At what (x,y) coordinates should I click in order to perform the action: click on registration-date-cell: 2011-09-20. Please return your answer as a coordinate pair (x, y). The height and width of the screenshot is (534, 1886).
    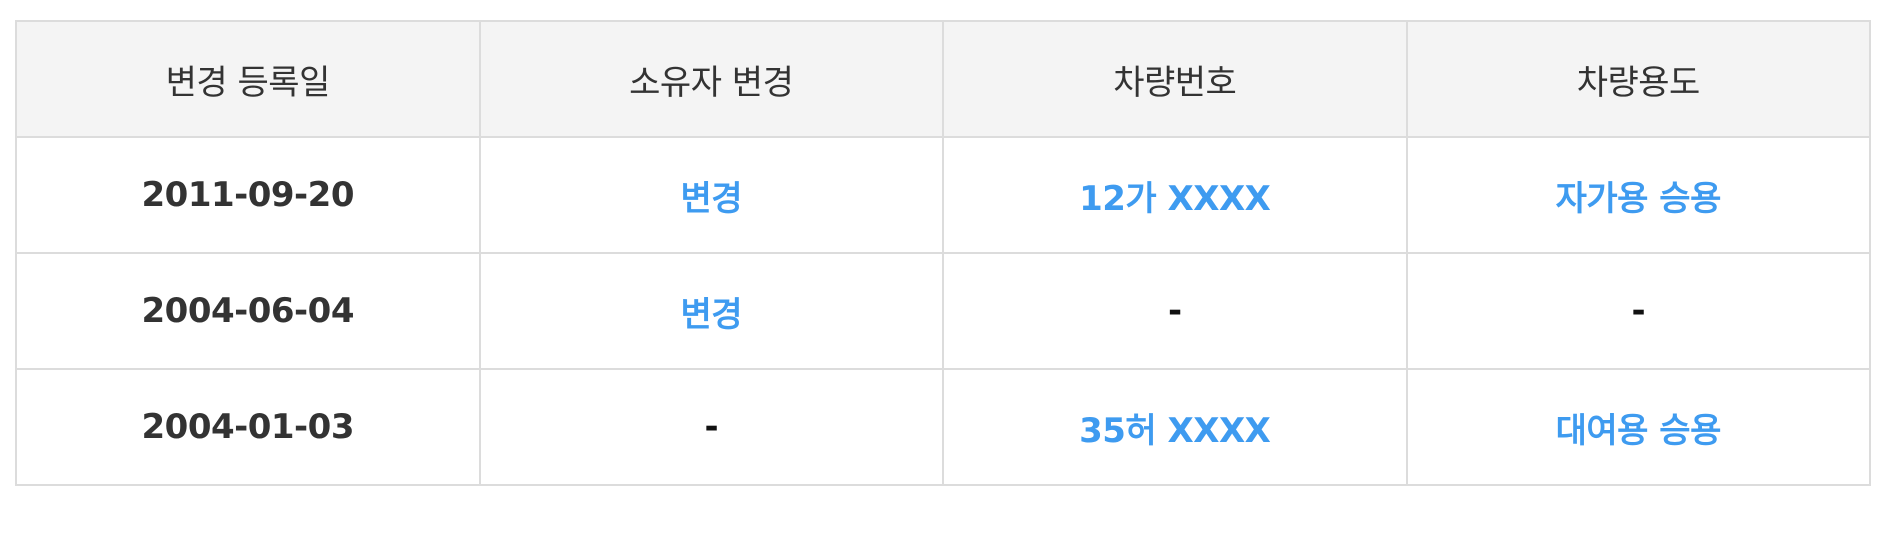
    Looking at the image, I should click on (248, 195).